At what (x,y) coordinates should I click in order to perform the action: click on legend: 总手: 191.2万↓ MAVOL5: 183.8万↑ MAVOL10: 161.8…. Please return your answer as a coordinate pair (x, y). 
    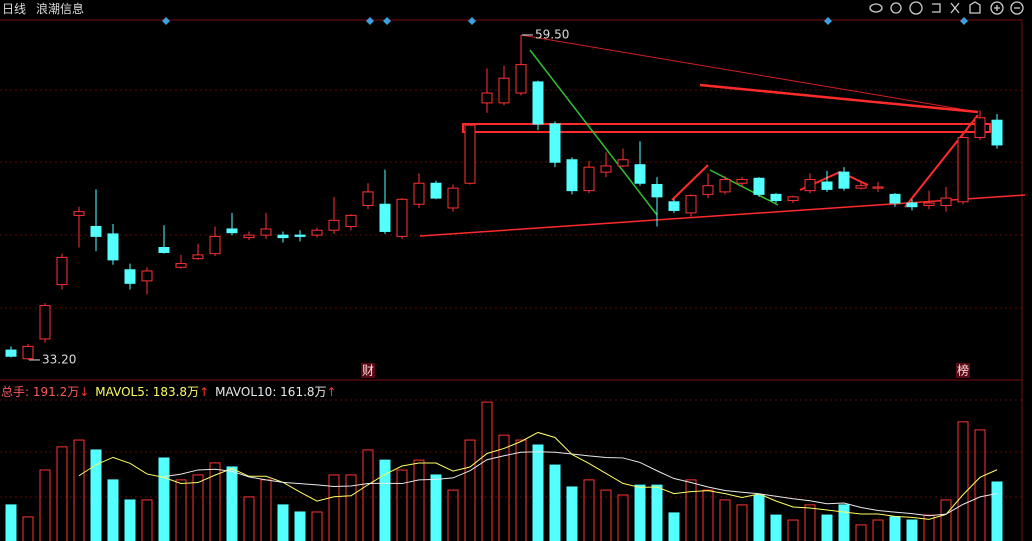
    Looking at the image, I should click on (169, 391).